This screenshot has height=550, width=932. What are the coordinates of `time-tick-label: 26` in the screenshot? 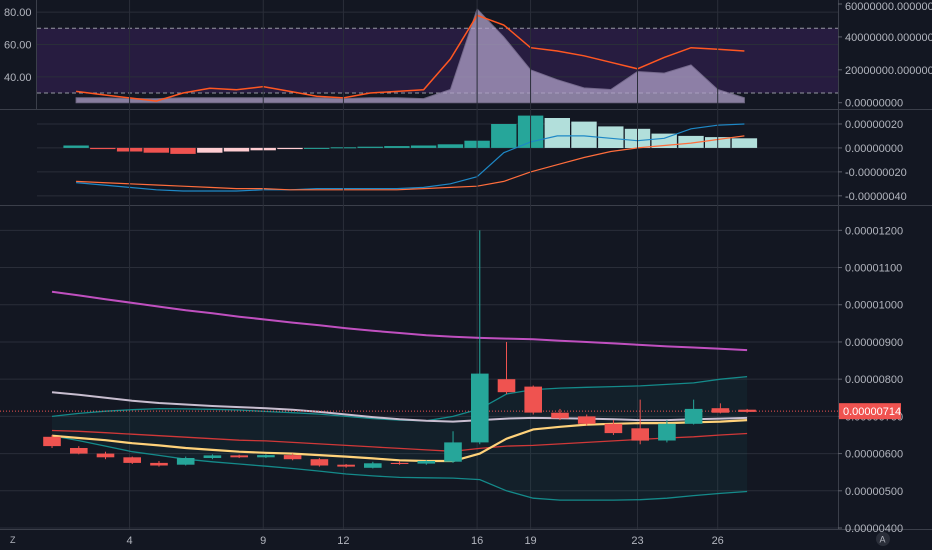 It's located at (718, 541).